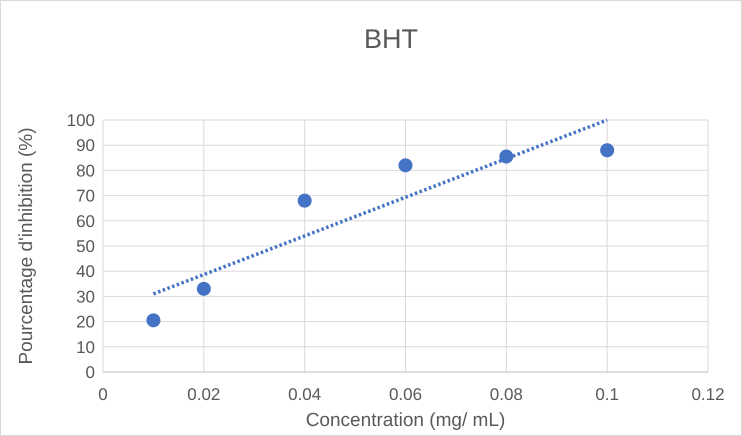 The image size is (742, 436). Describe the element at coordinates (85, 170) in the screenshot. I see `y-tick-label: 80` at that location.